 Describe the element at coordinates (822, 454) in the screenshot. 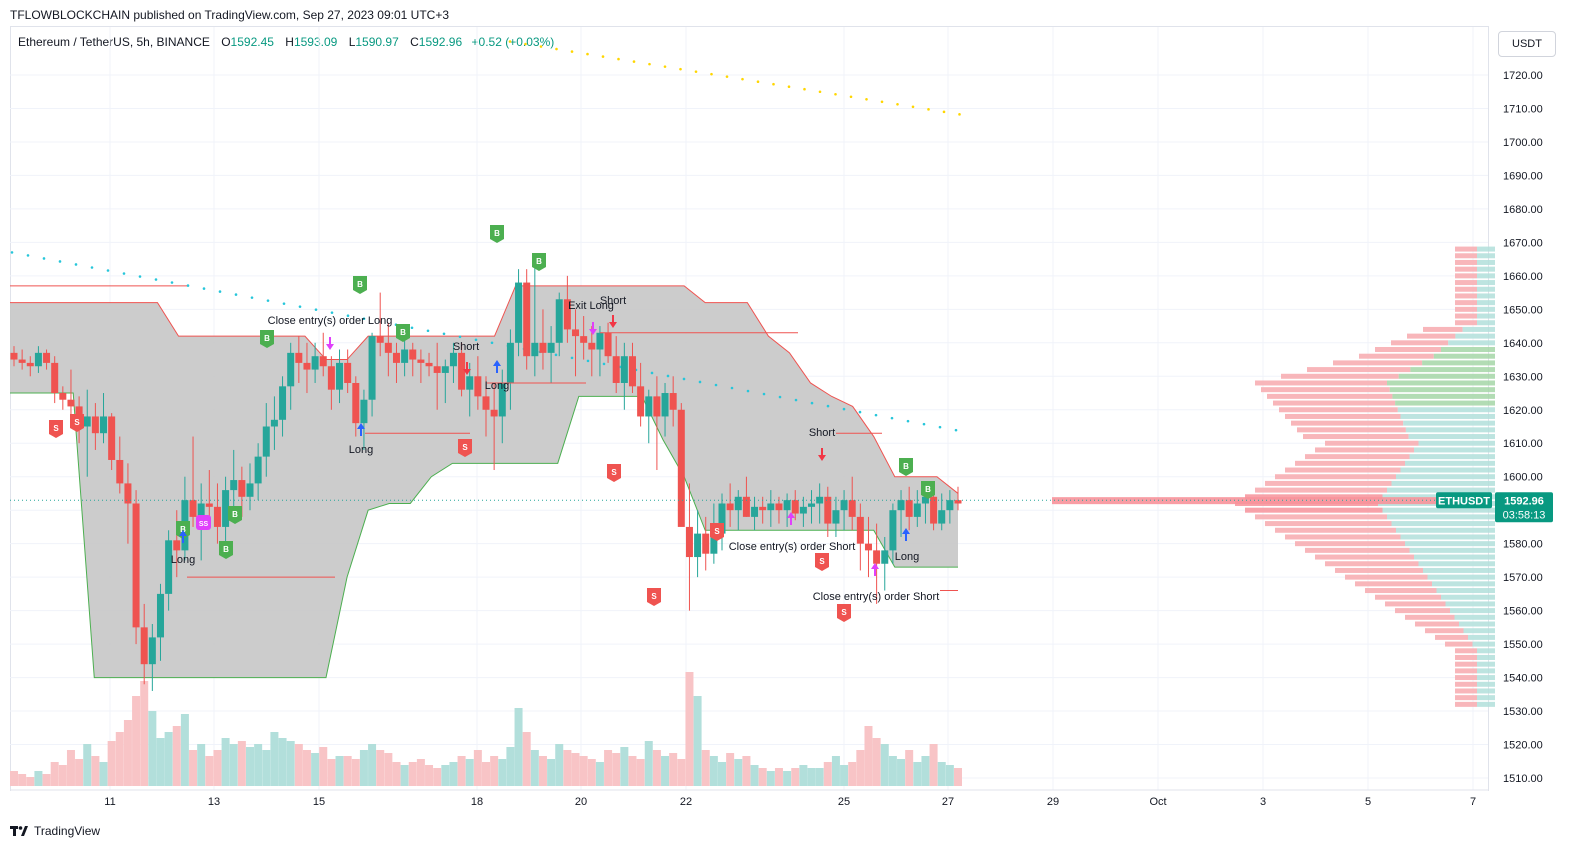

I see `short-arrow-icon` at that location.